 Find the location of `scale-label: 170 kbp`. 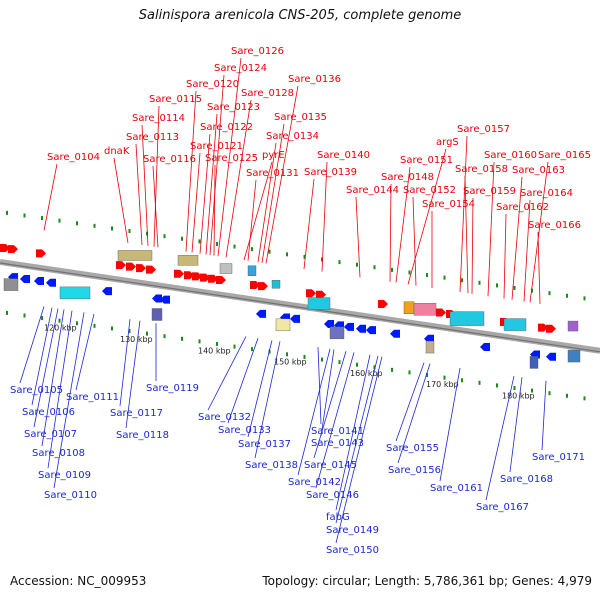

scale-label: 170 kbp is located at coordinates (442, 384).